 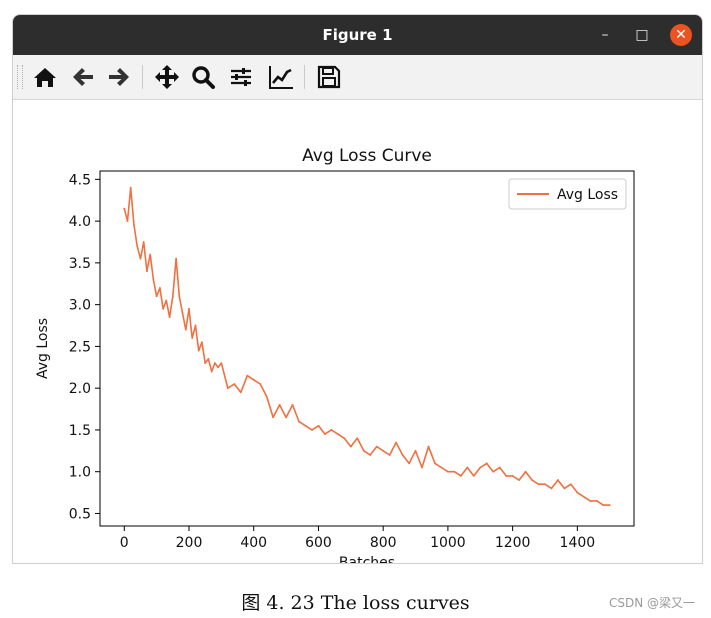 What do you see at coordinates (513, 543) in the screenshot?
I see `x-tick-label: 1200` at bounding box center [513, 543].